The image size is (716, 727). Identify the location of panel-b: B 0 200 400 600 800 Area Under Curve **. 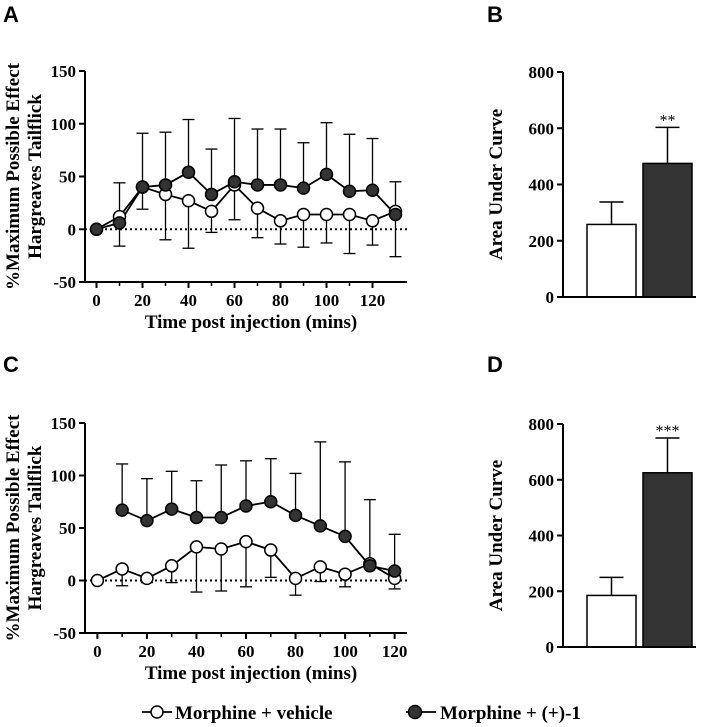
(591, 154).